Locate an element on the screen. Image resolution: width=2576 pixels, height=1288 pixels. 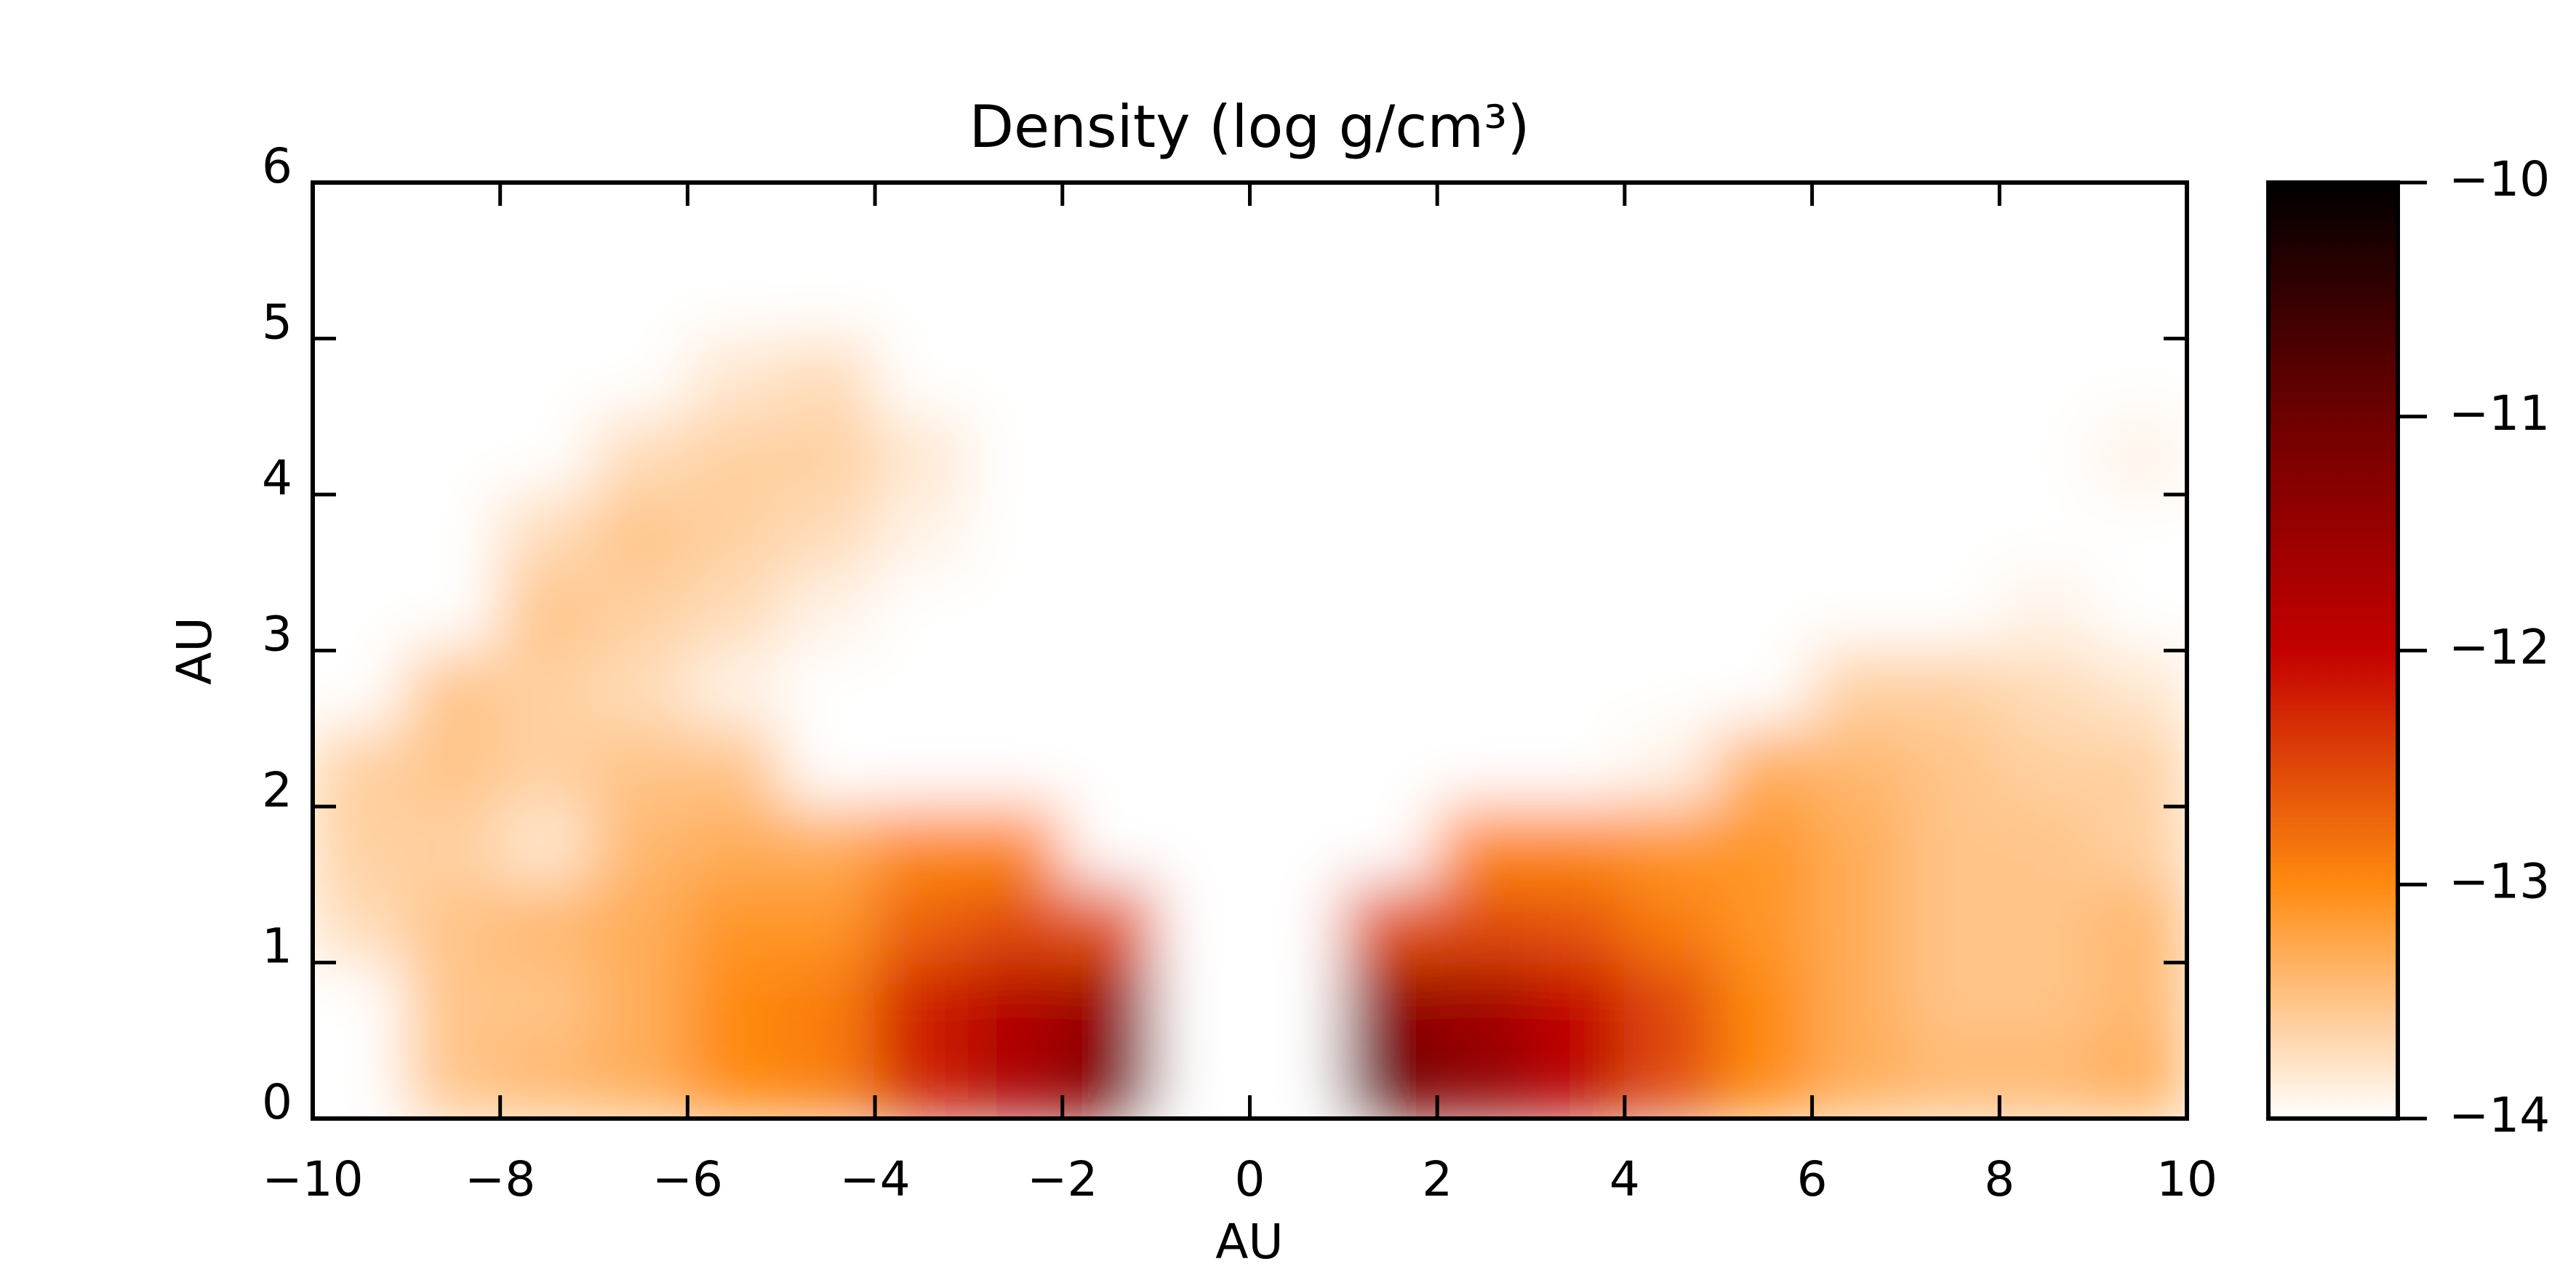
x-tick-label: 0 is located at coordinates (1250, 1179).